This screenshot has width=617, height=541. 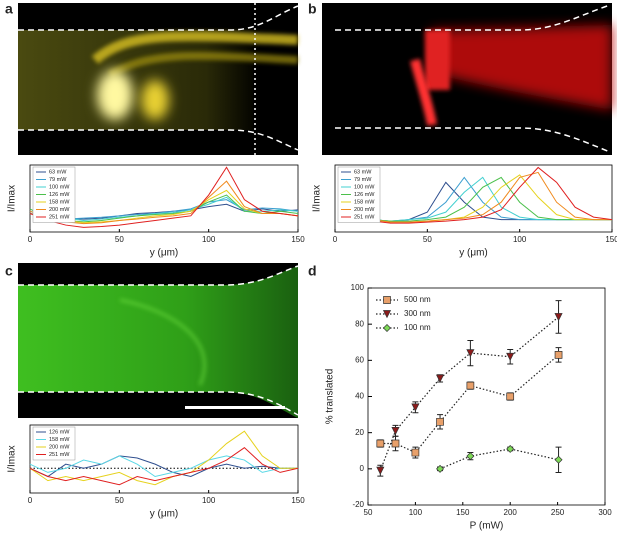 What do you see at coordinates (9, 9) in the screenshot?
I see `panel-label: a` at bounding box center [9, 9].